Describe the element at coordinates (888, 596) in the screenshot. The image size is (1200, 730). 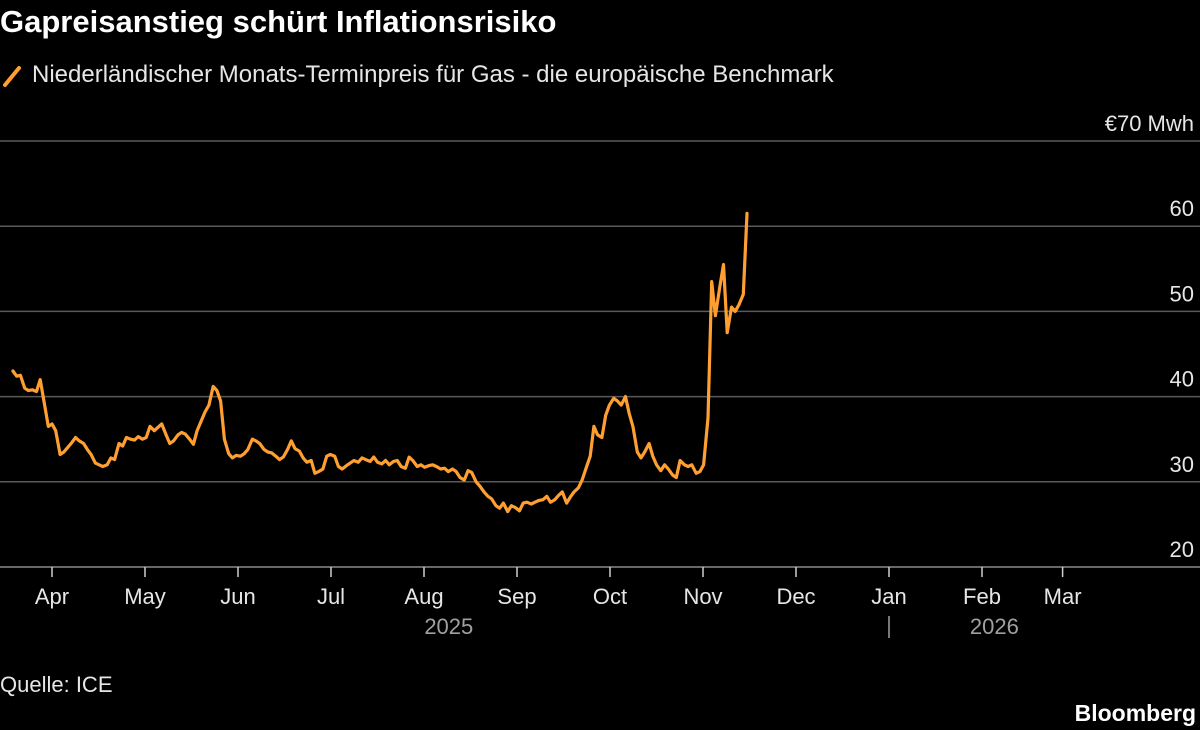
I see `x-tick-label: Jan` at that location.